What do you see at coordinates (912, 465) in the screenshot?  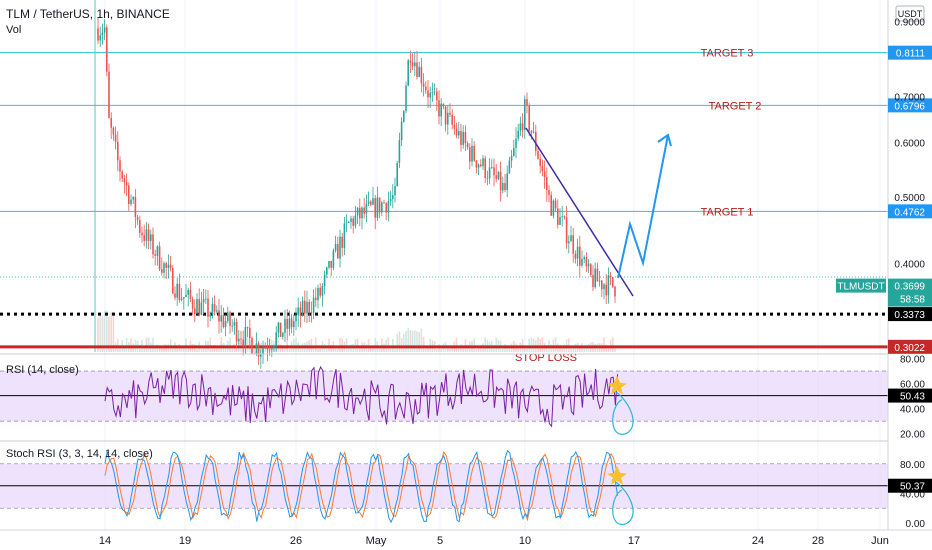 I see `indicator-tick-label: 80.00` at bounding box center [912, 465].